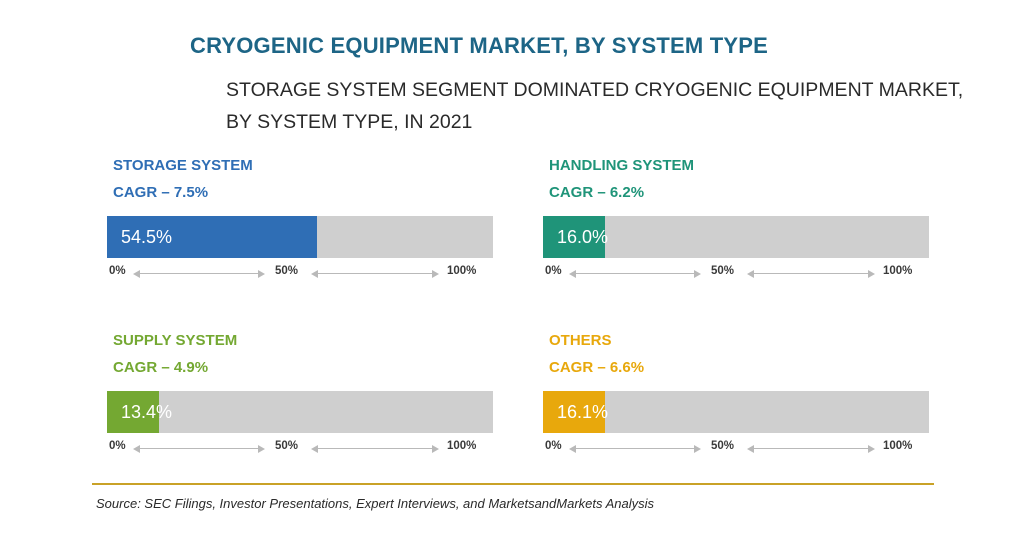  Describe the element at coordinates (736, 237) in the screenshot. I see `bar-track: 16.0%` at that location.